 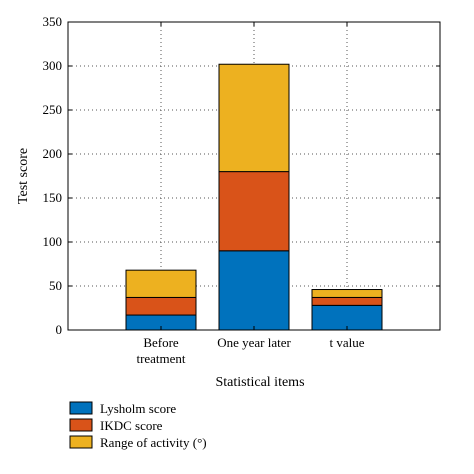 What do you see at coordinates (160, 350) in the screenshot?
I see `x-tick-label: Before treatment` at bounding box center [160, 350].